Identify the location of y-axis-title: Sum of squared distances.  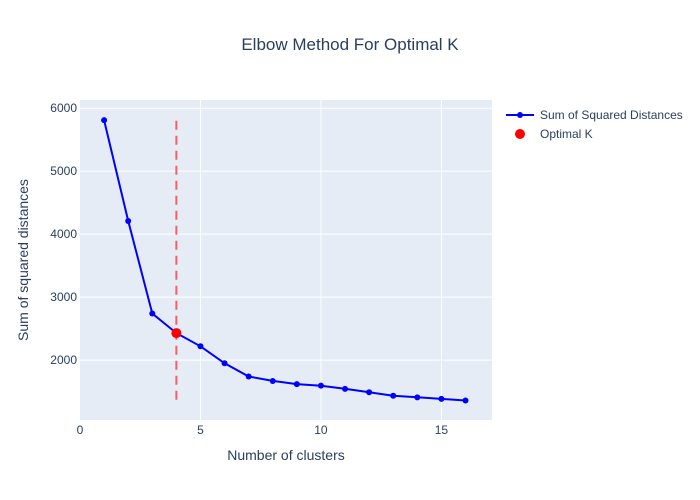
(23, 260).